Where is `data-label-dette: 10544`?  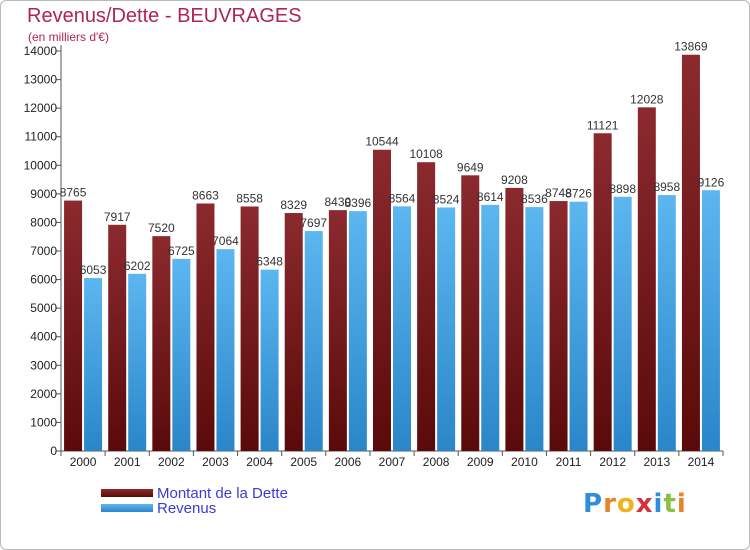 data-label-dette: 10544 is located at coordinates (382, 142).